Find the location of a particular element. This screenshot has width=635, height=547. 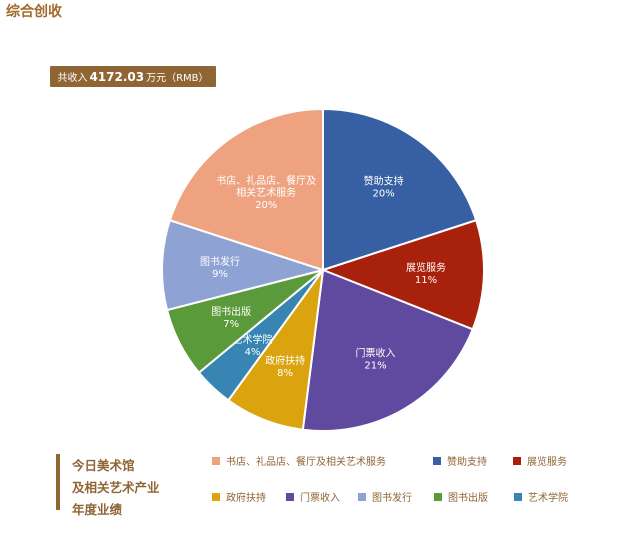

slice-name-label-3: 政府扶持 is located at coordinates (285, 360).